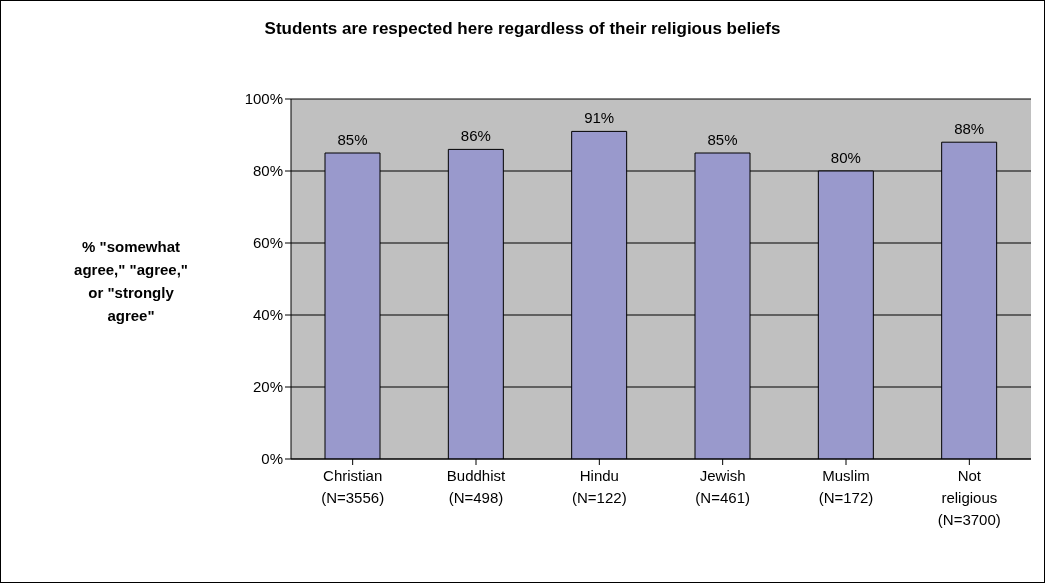  I want to click on x-tick-label: Hindu (N=122), so click(599, 486).